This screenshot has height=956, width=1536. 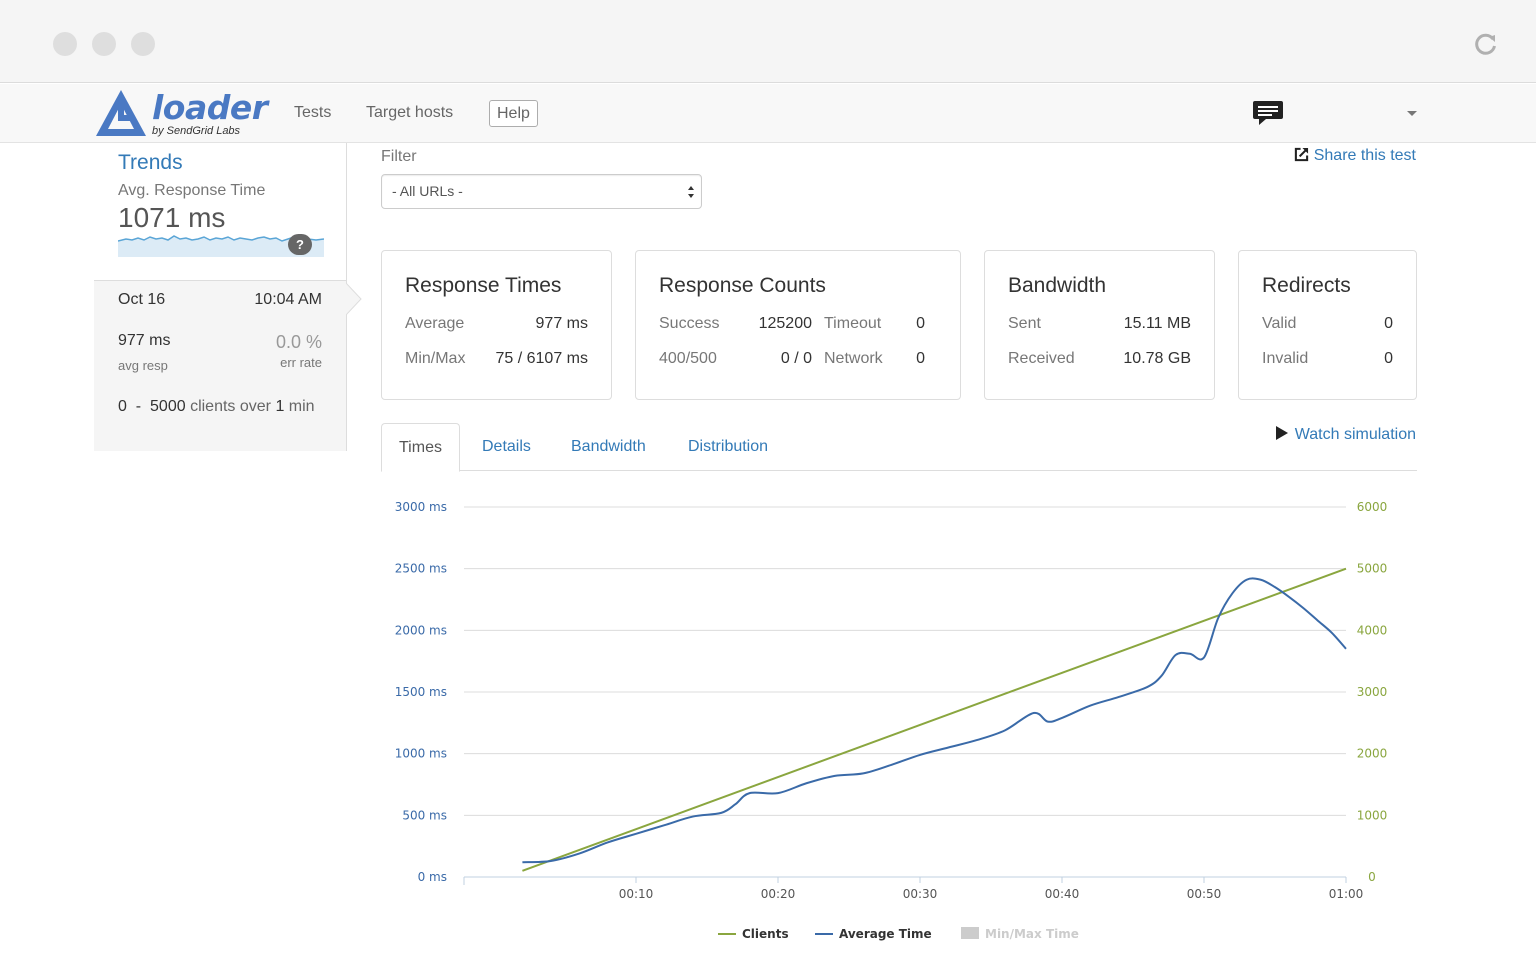 What do you see at coordinates (1306, 285) in the screenshot?
I see `redirects-title: Redirects` at bounding box center [1306, 285].